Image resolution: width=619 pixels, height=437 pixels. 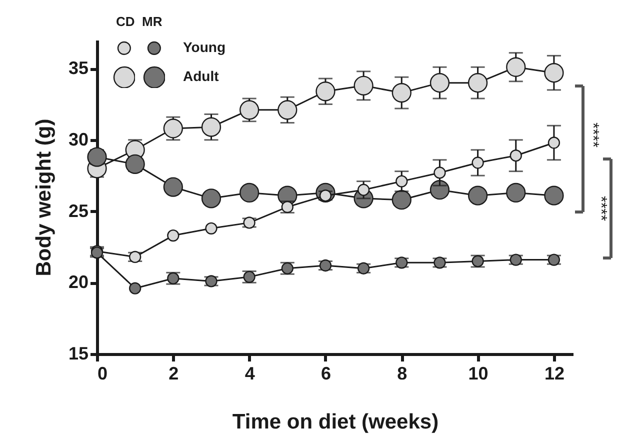 What do you see at coordinates (78, 68) in the screenshot?
I see `y-tick-label: 35` at bounding box center [78, 68].